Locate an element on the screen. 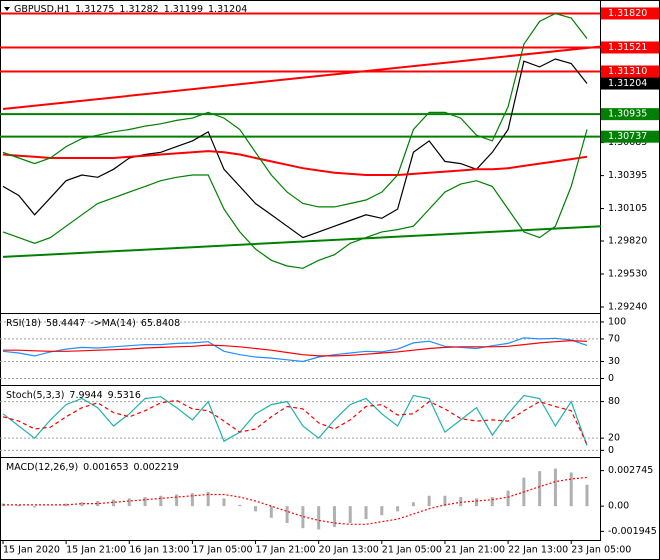  panel-header: Stoch(5,3,3) 7.9944 9.5316 is located at coordinates (73, 395).